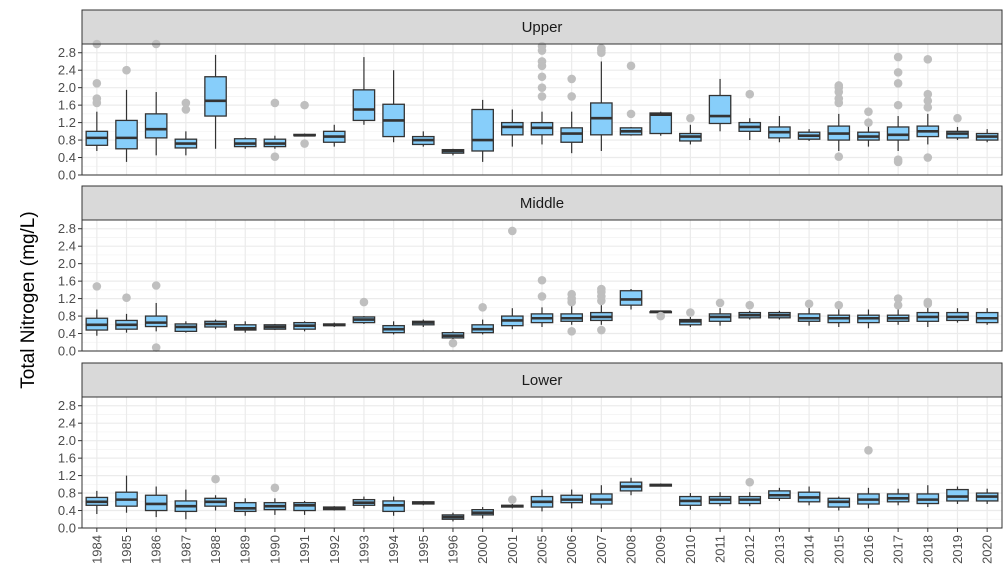  I want to click on x-tick-label: 2019, so click(957, 549).